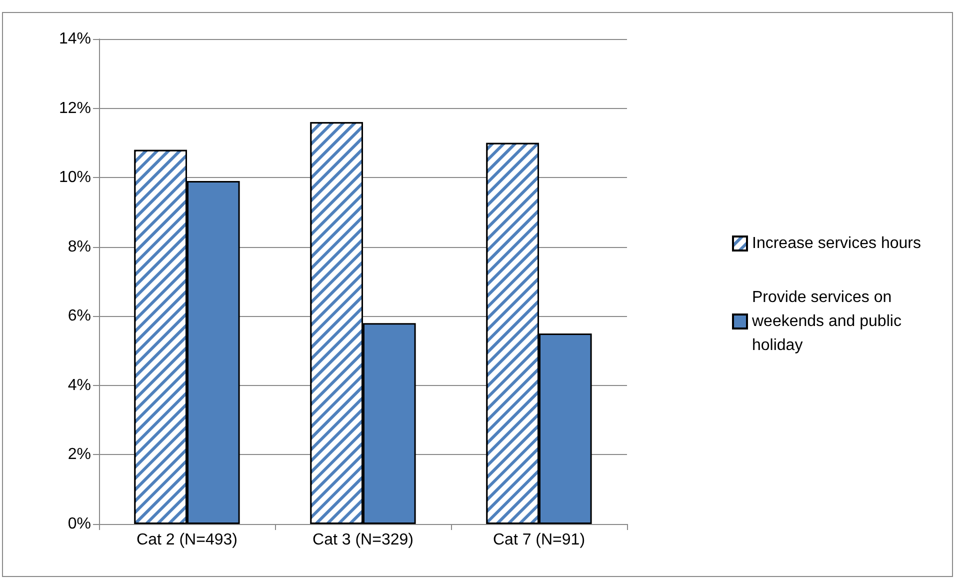 This screenshot has width=957, height=581. Describe the element at coordinates (79, 385) in the screenshot. I see `y-tick-label: 4%` at that location.